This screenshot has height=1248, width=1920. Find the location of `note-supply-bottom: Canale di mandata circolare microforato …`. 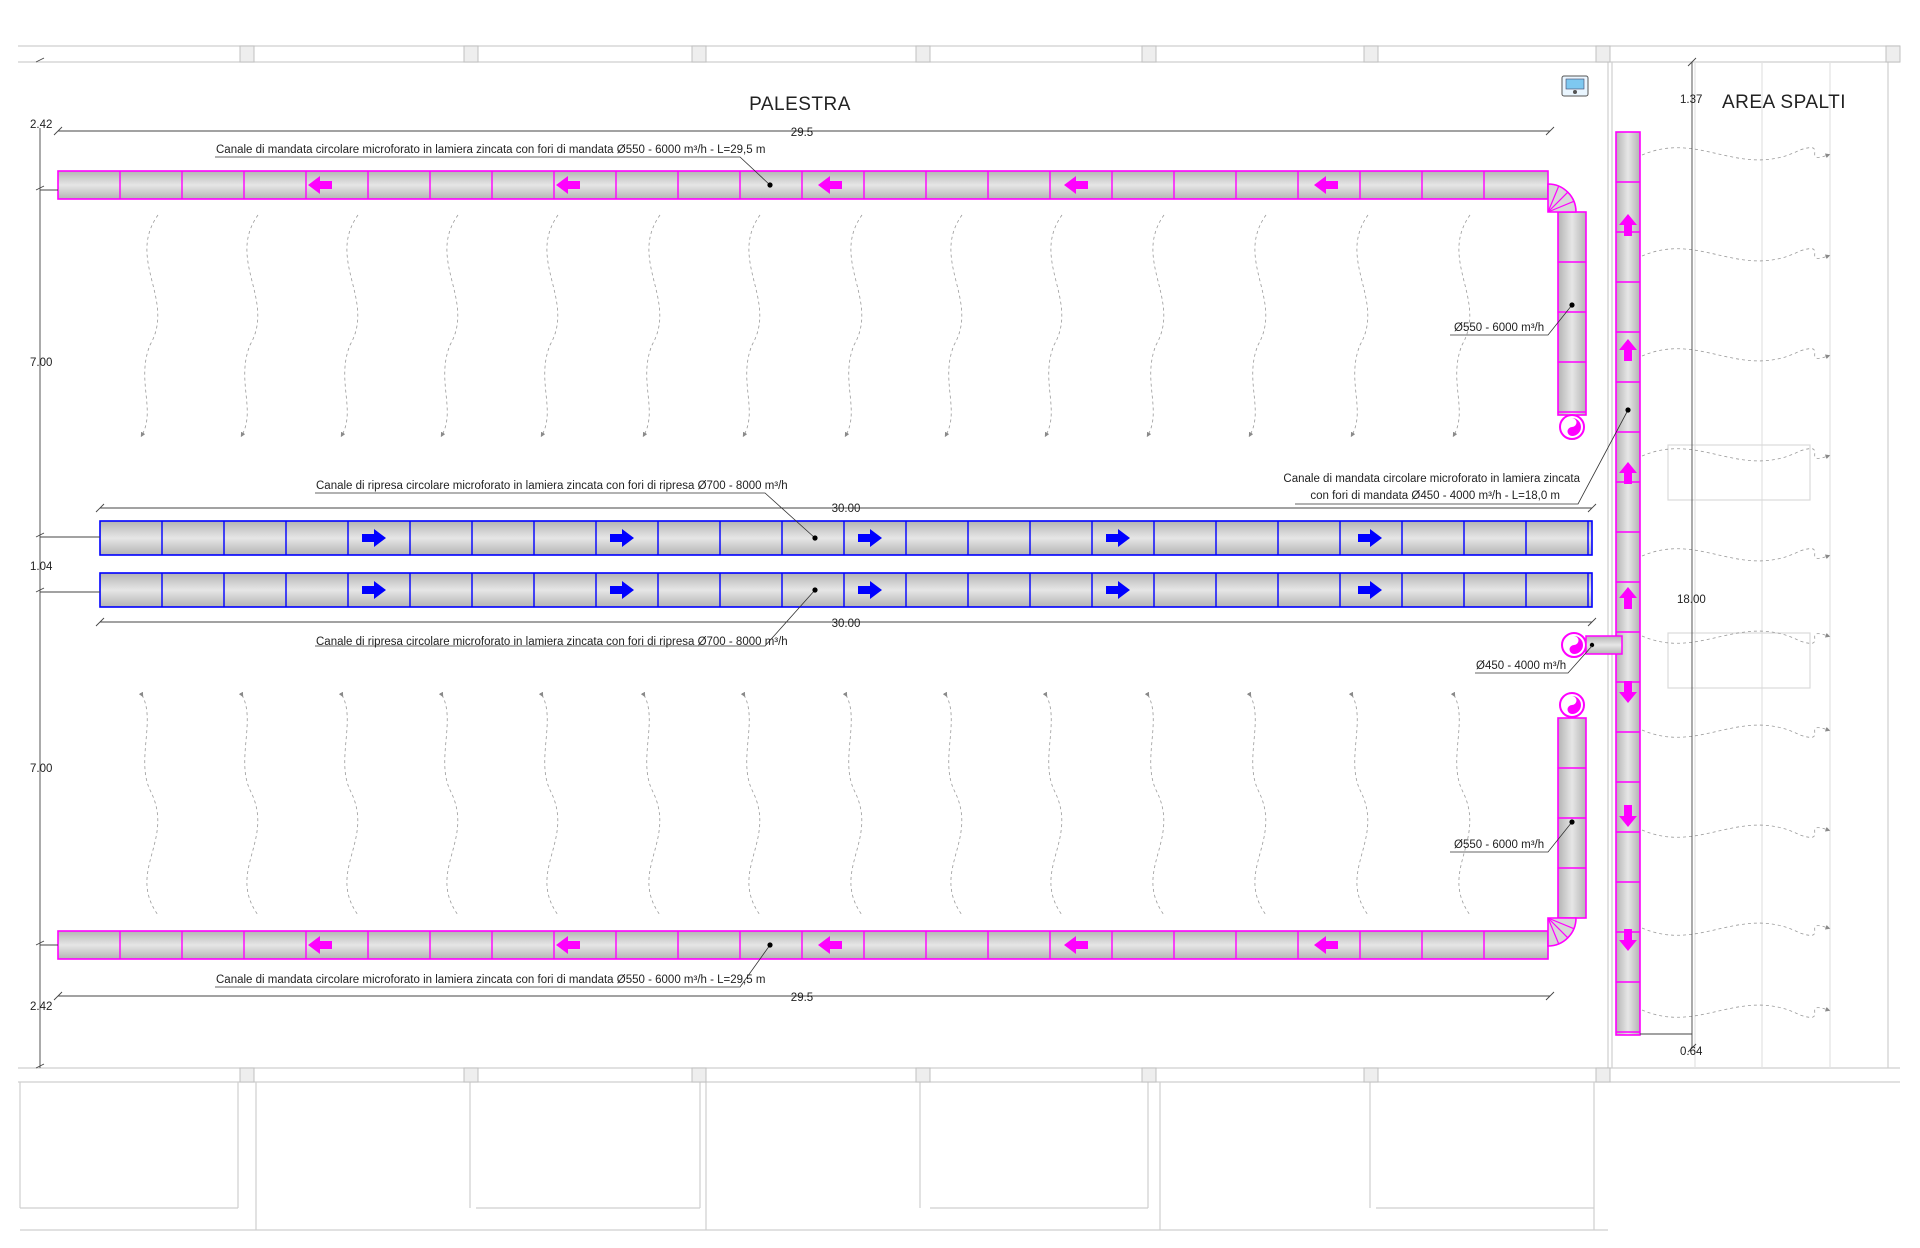

note-supply-bottom: Canale di mandata circolare microforato … is located at coordinates (490, 980).